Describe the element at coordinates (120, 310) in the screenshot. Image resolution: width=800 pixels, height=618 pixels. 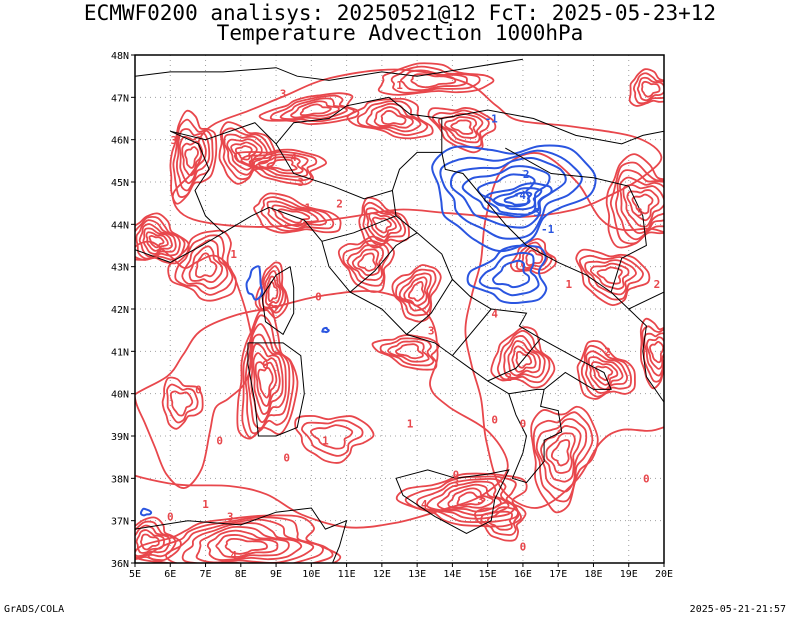
I see `lat-tick-label: 42N` at that location.